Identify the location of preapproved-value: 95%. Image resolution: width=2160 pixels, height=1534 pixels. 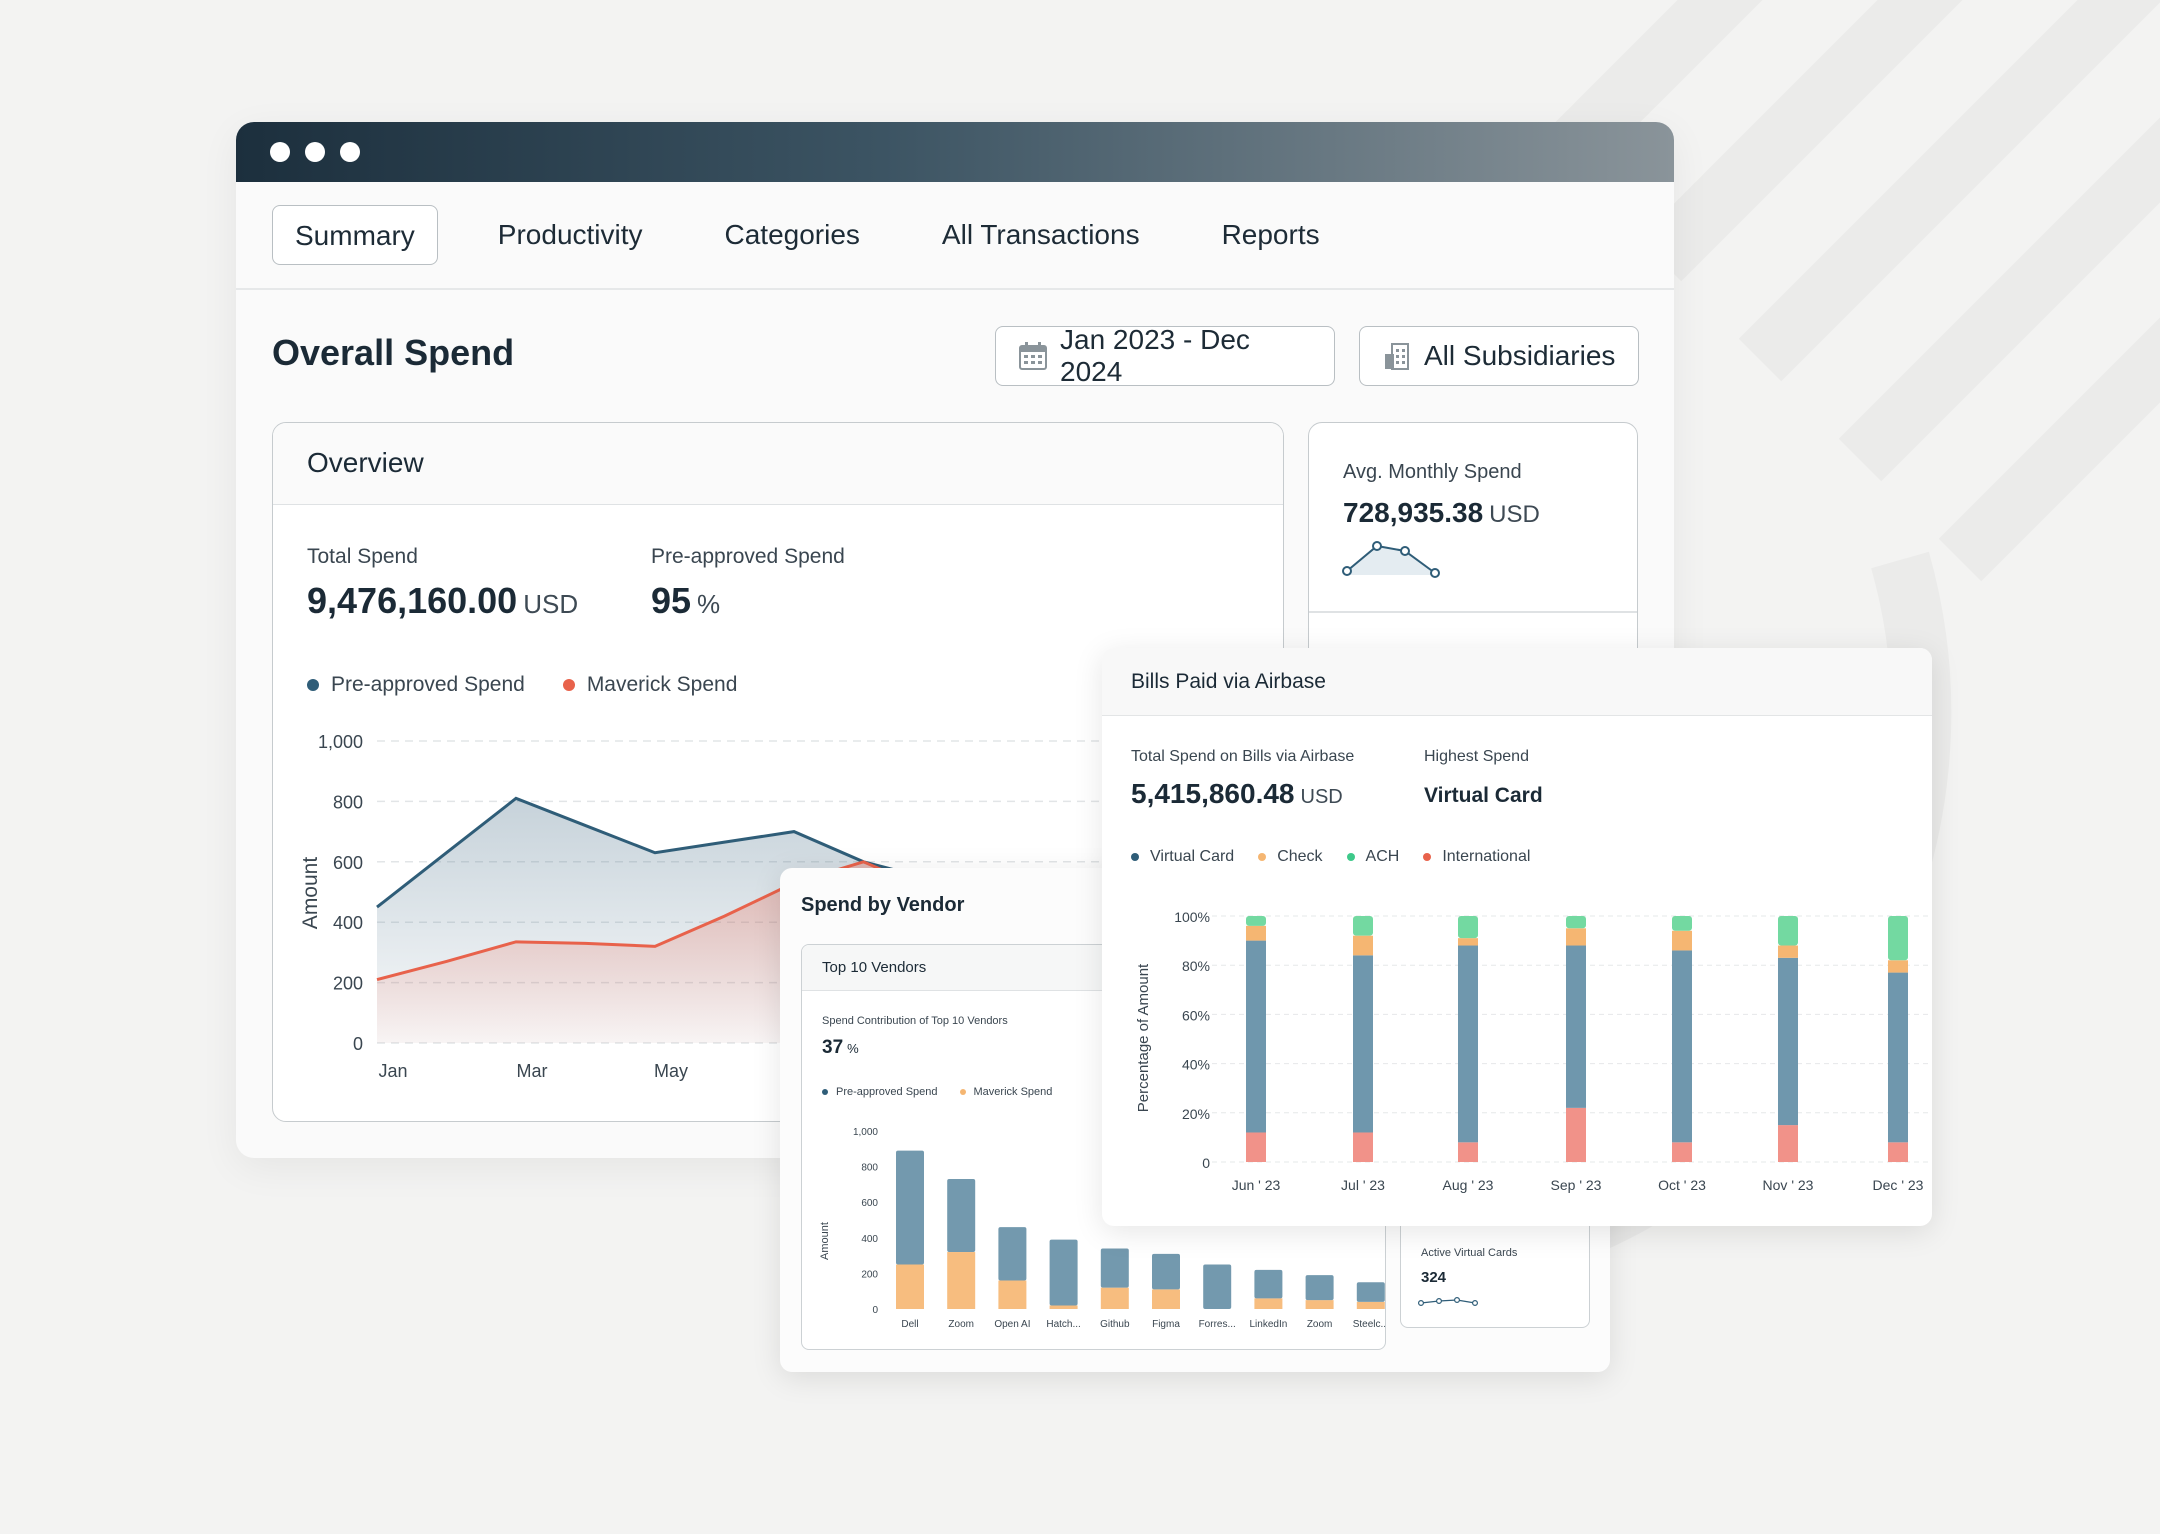
(686, 600).